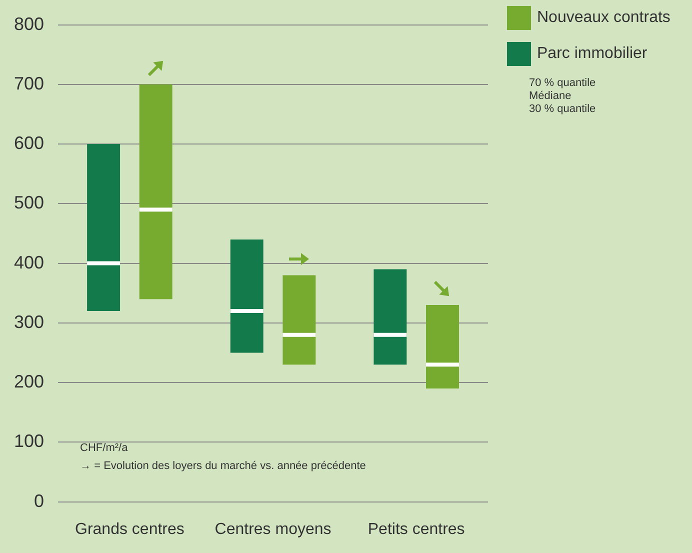  I want to click on y-tick-label: 200, so click(29, 382).